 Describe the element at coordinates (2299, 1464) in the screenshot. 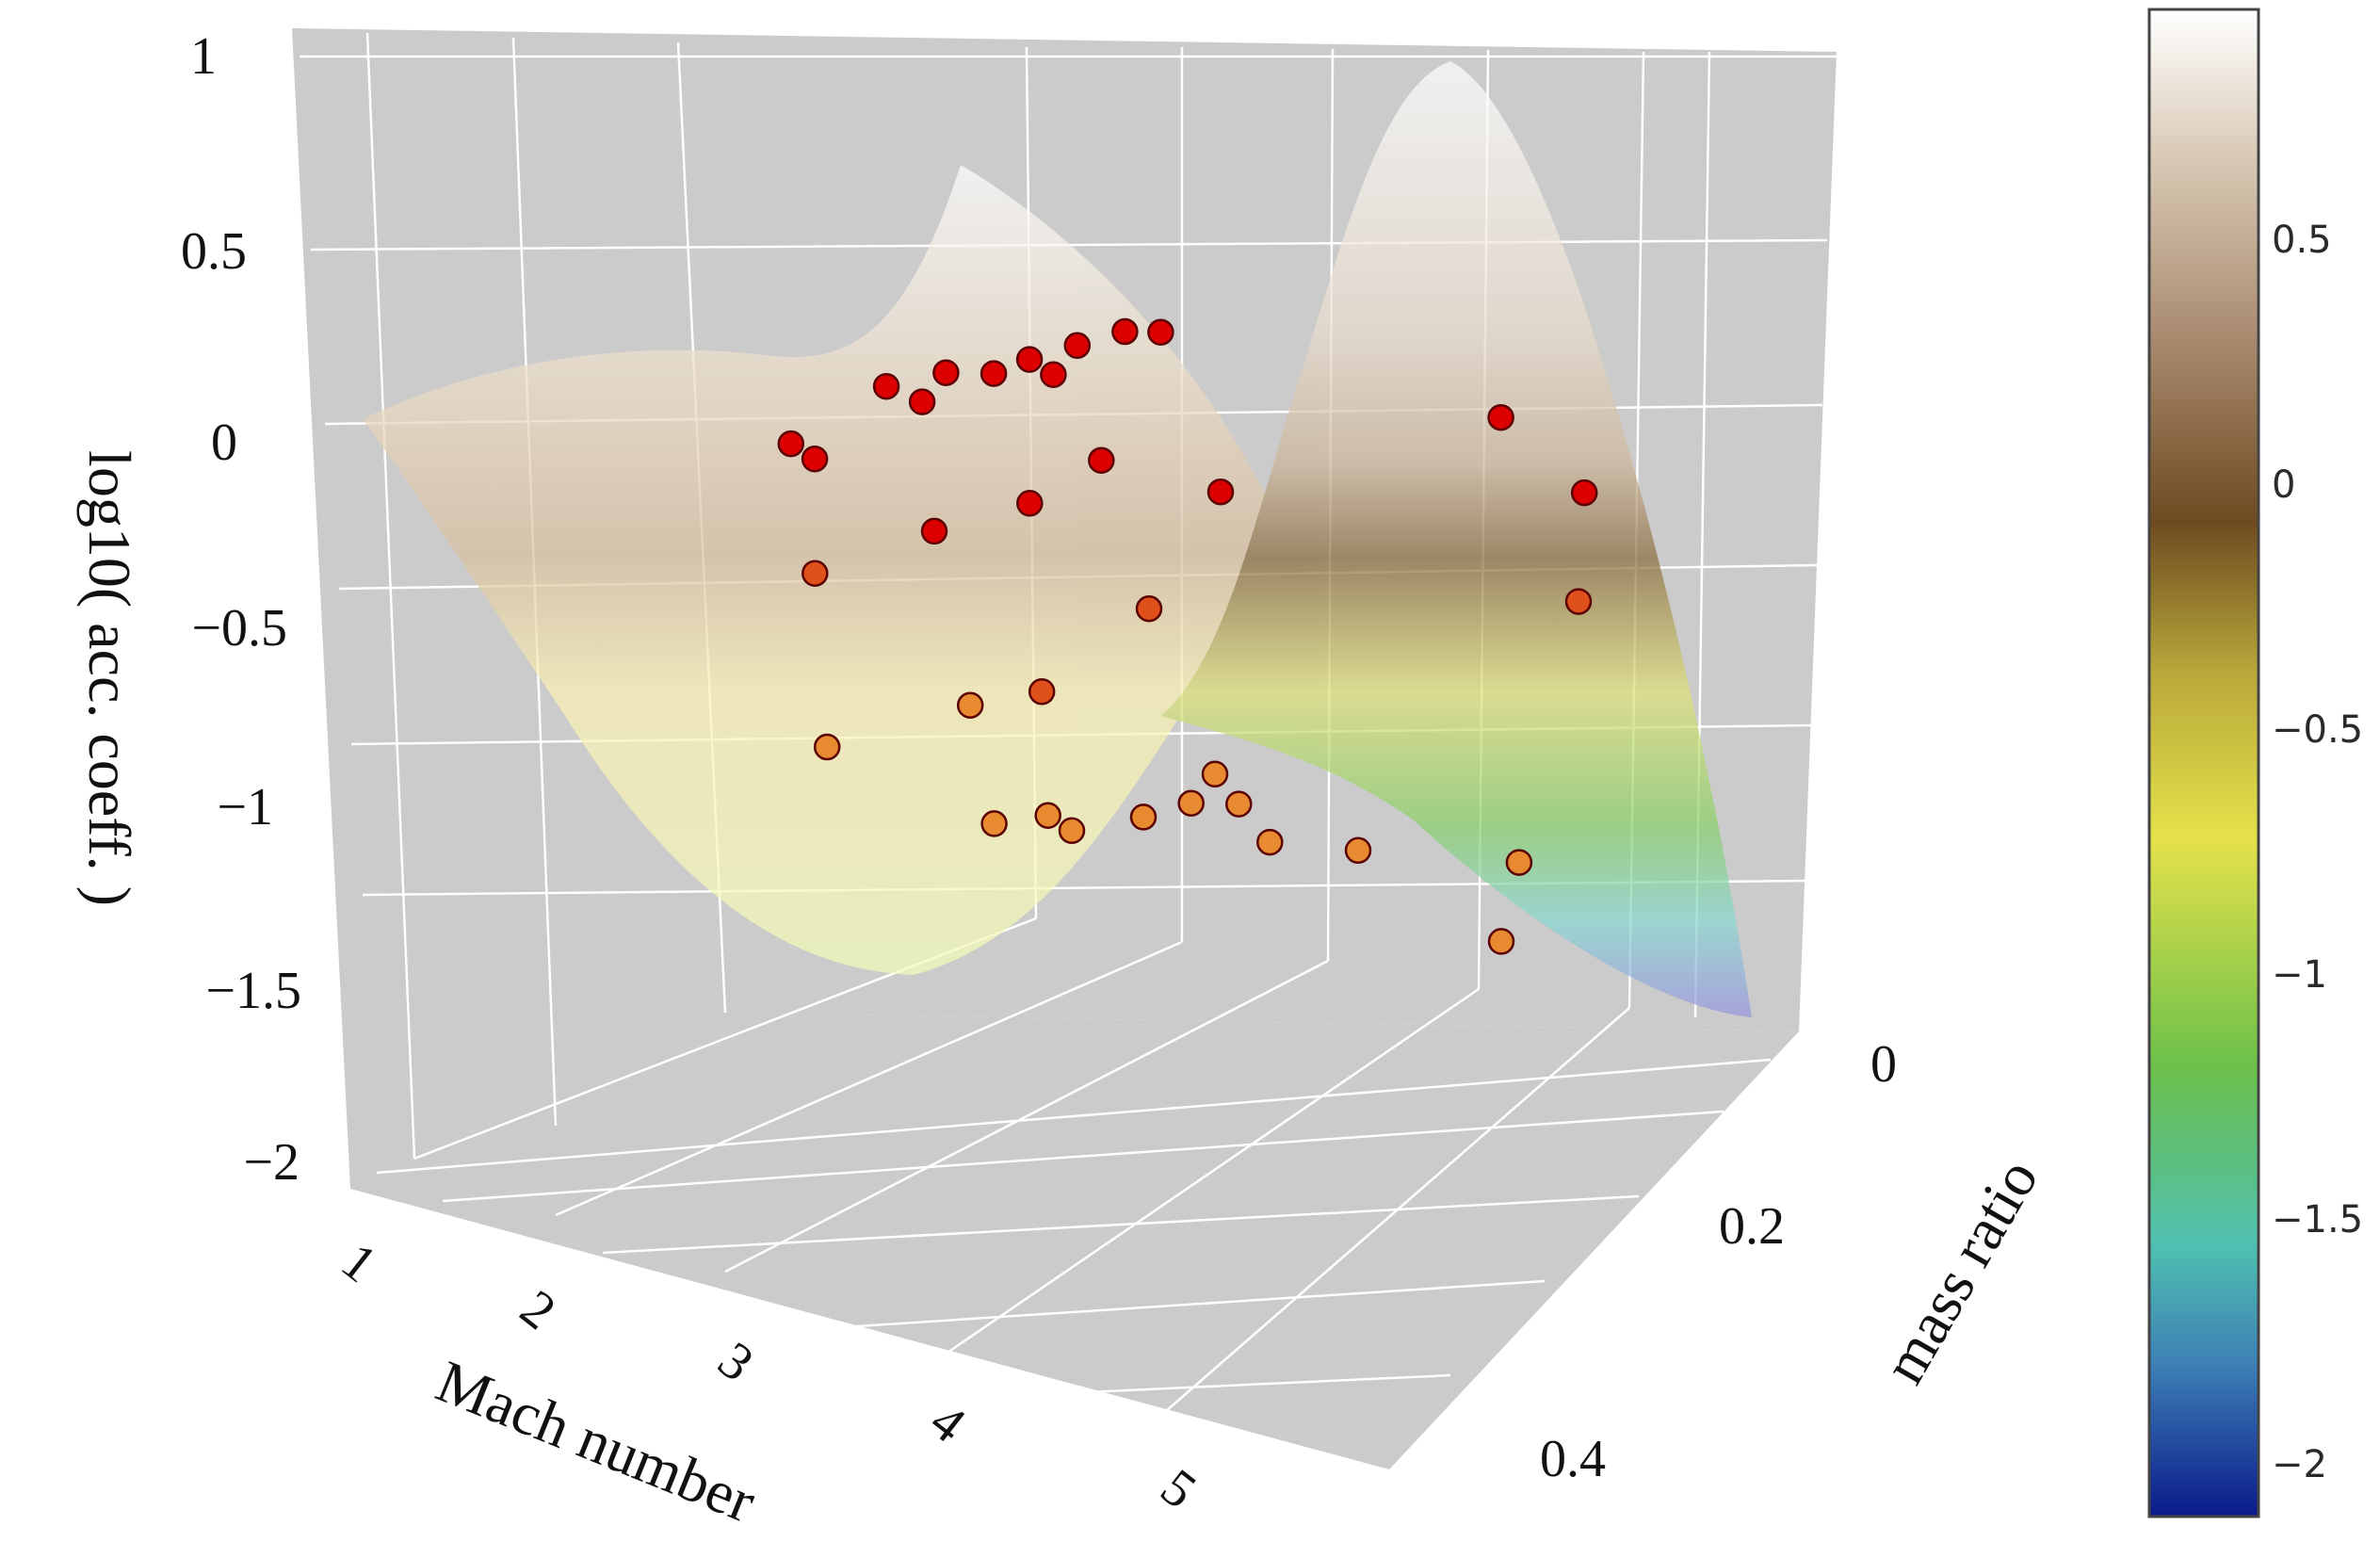

I see `colorbar-tick-label: −2` at that location.